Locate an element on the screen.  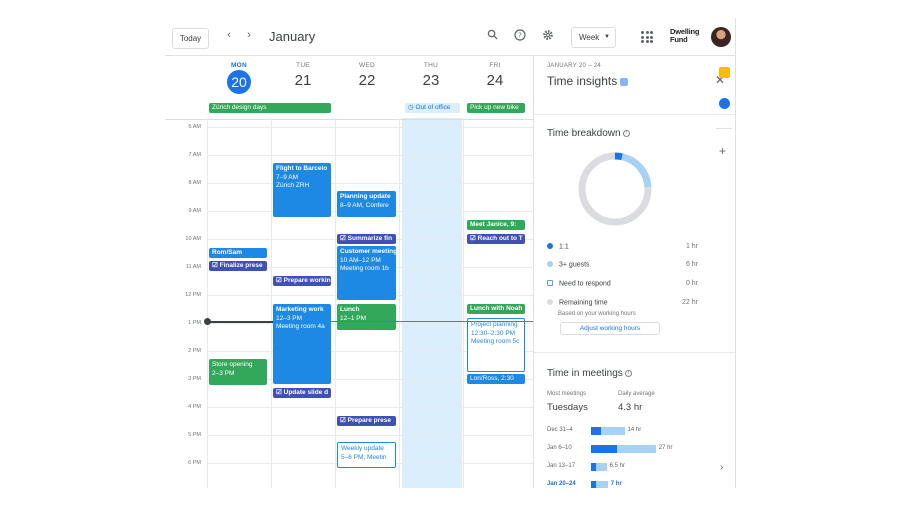
event-time: 12:30–2:30 PM is located at coordinates (493, 333).